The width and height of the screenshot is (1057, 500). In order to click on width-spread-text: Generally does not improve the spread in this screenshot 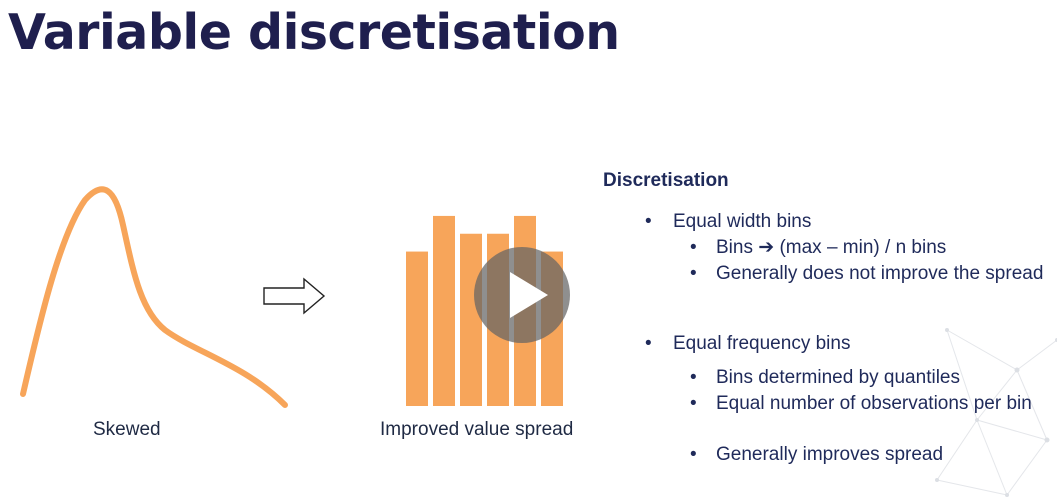, I will do `click(880, 273)`.